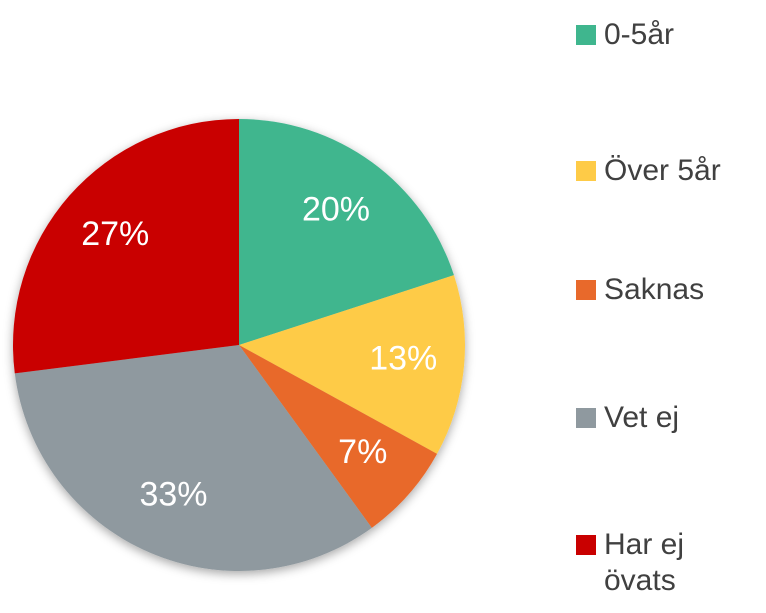 This screenshot has width=766, height=613. I want to click on legend-item: Vet ej, so click(668, 418).